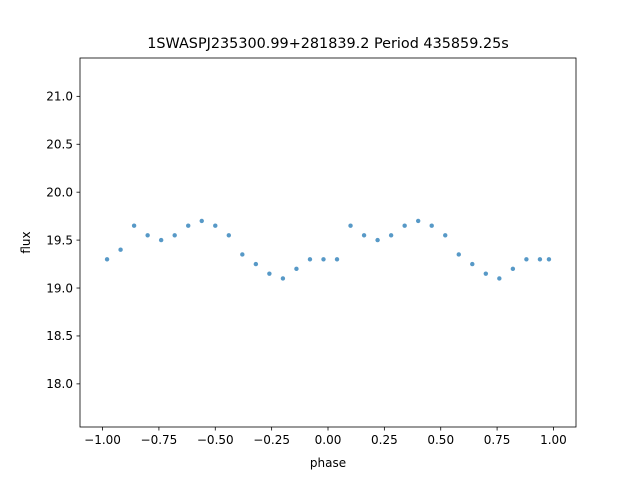  I want to click on y-tick-label: 19.5, so click(59, 240).